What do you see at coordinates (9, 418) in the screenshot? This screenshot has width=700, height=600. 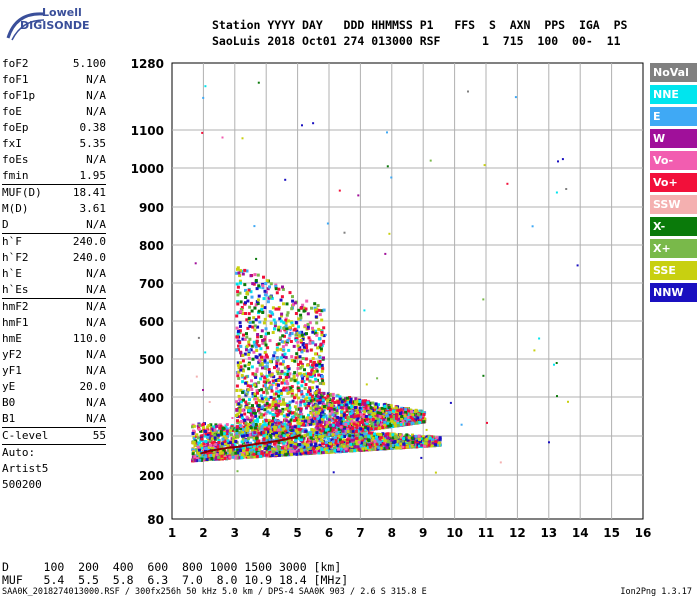 I see `param-name: B1` at bounding box center [9, 418].